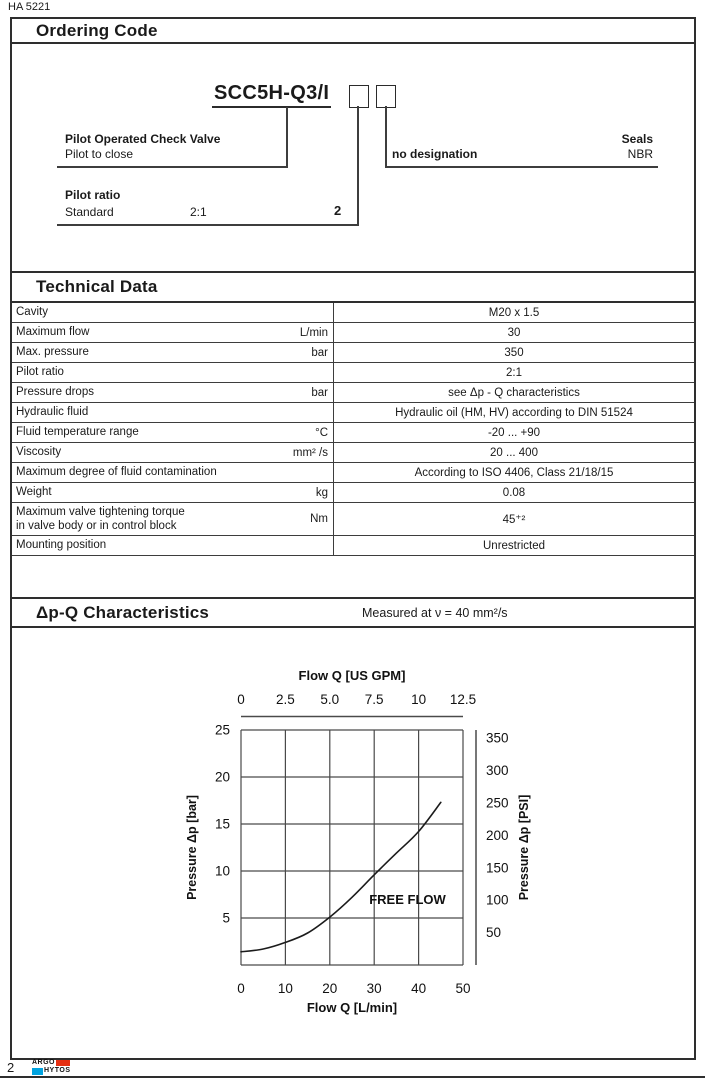 The width and height of the screenshot is (705, 1079). I want to click on pilot-ratio-code: 2, so click(338, 210).